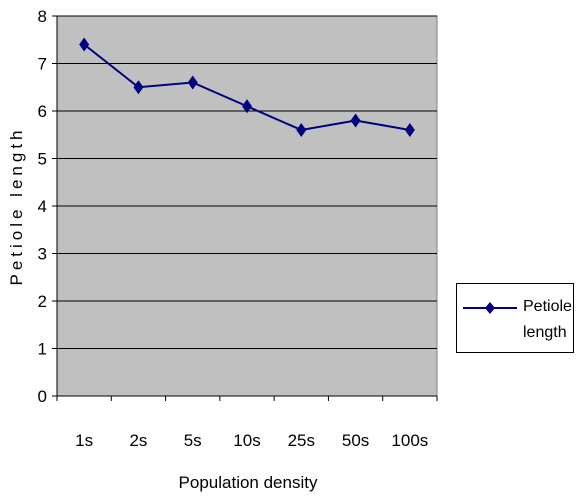  What do you see at coordinates (42, 349) in the screenshot?
I see `y-tick-label: 1` at bounding box center [42, 349].